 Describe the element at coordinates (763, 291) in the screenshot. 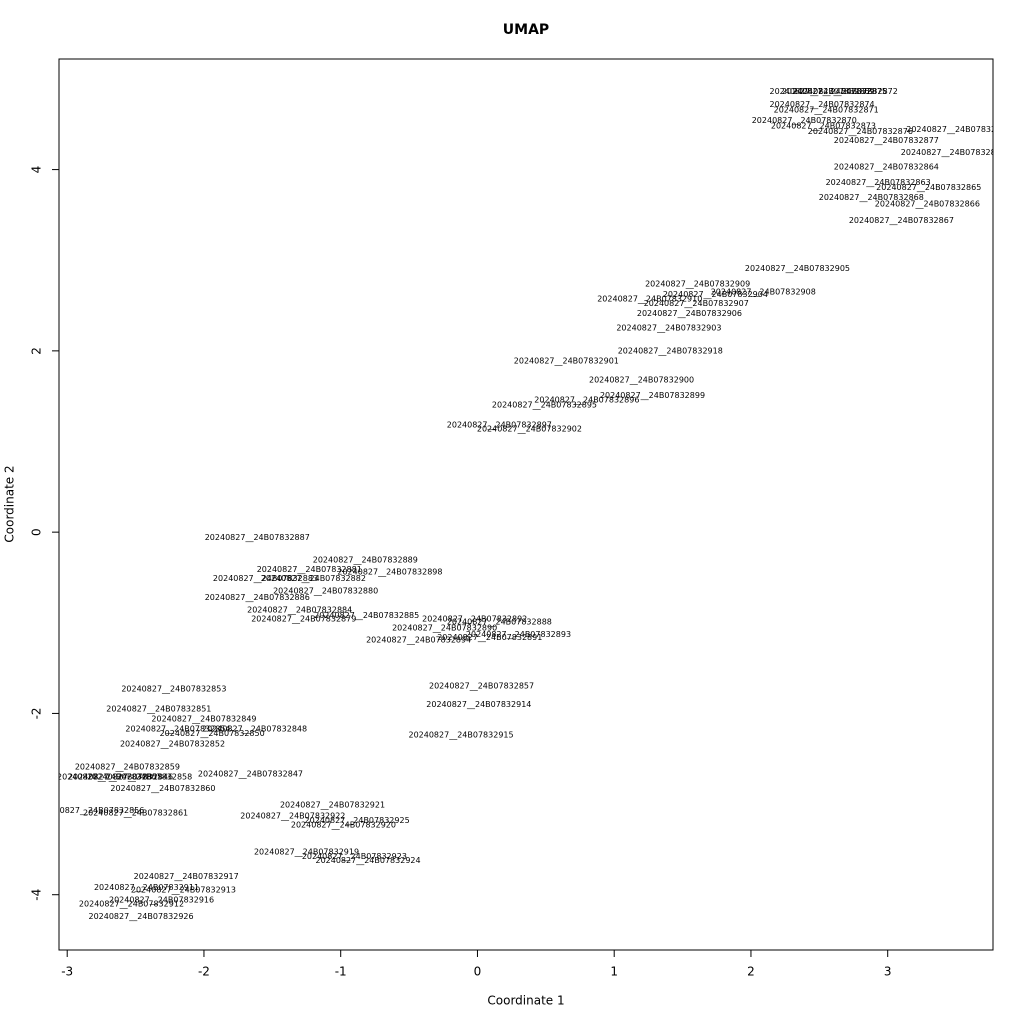

I see `point-label: 20240827__24B07832908` at that location.